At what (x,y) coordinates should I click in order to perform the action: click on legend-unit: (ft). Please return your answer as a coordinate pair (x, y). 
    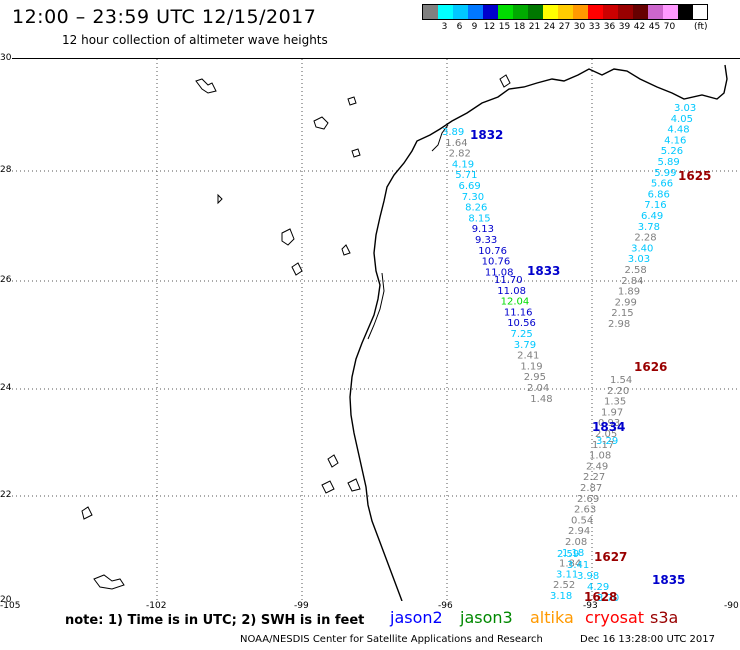
    Looking at the image, I should click on (701, 27).